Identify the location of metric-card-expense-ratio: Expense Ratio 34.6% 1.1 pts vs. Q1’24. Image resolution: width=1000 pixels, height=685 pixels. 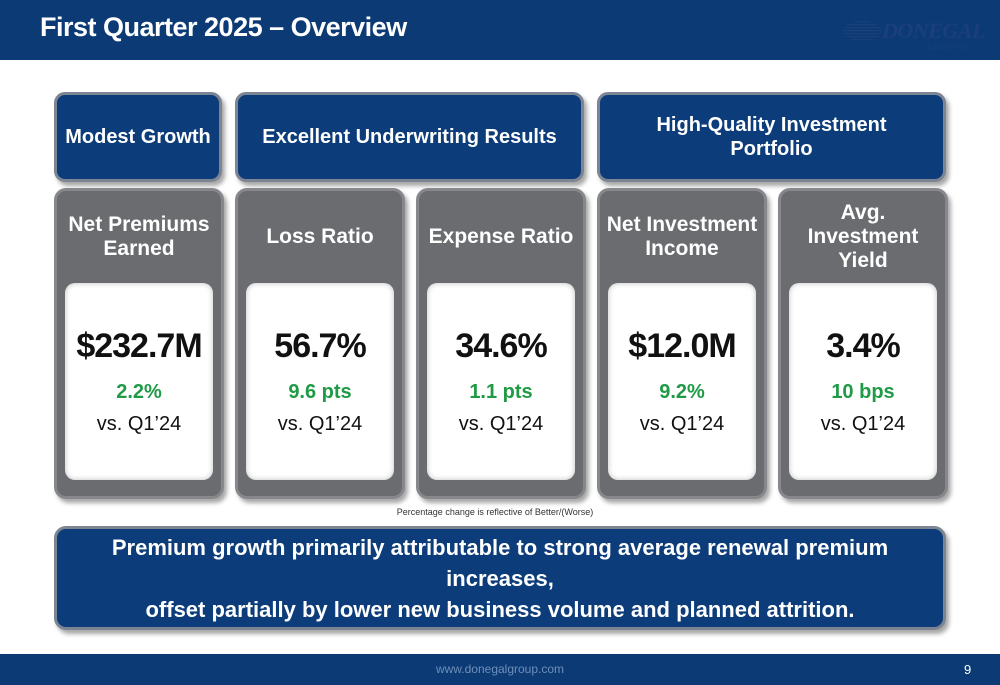
(501, 343).